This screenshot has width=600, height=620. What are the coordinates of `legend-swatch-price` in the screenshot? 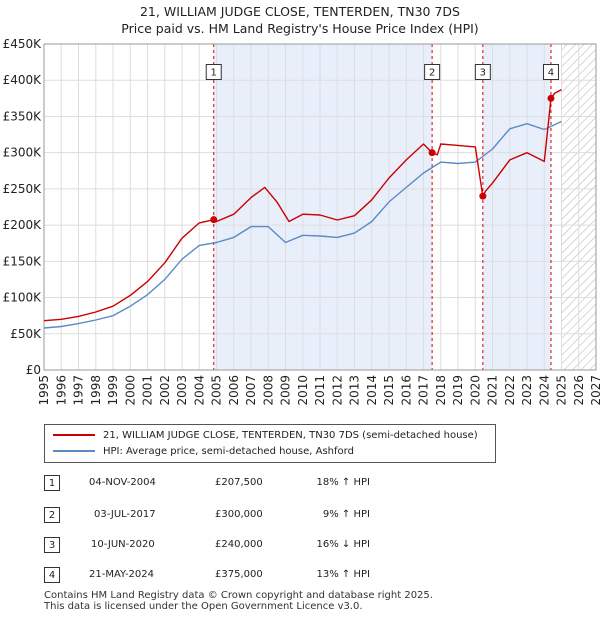 It's located at (74, 435).